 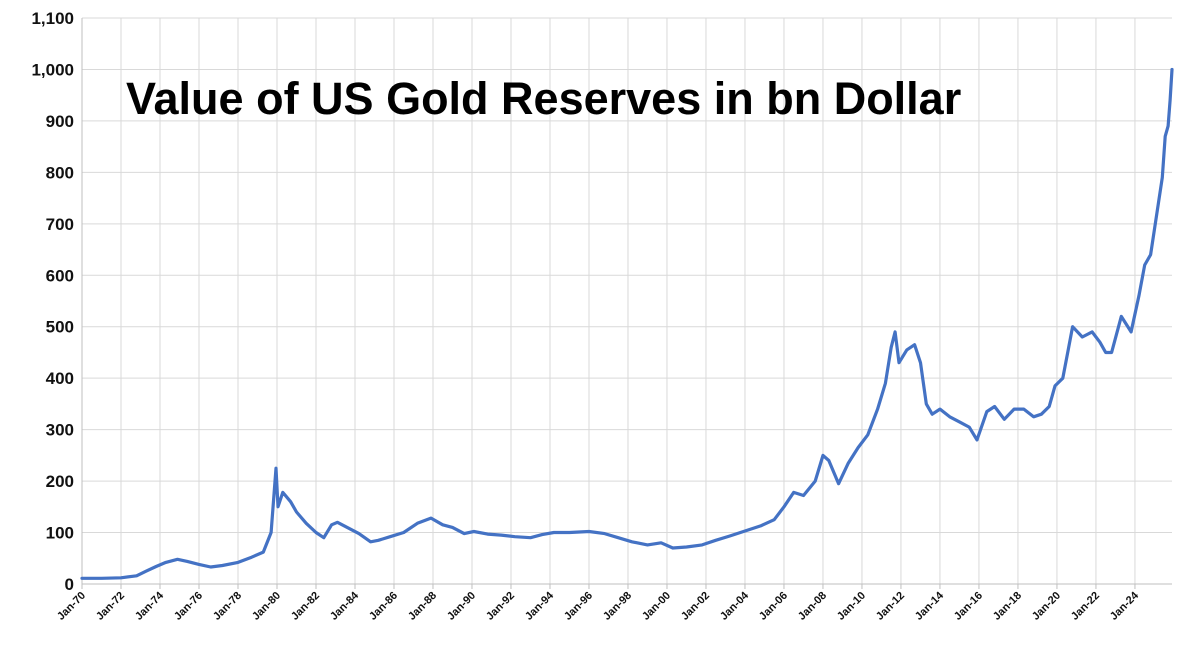 What do you see at coordinates (60, 430) in the screenshot?
I see `y-tick-label: 300` at bounding box center [60, 430].